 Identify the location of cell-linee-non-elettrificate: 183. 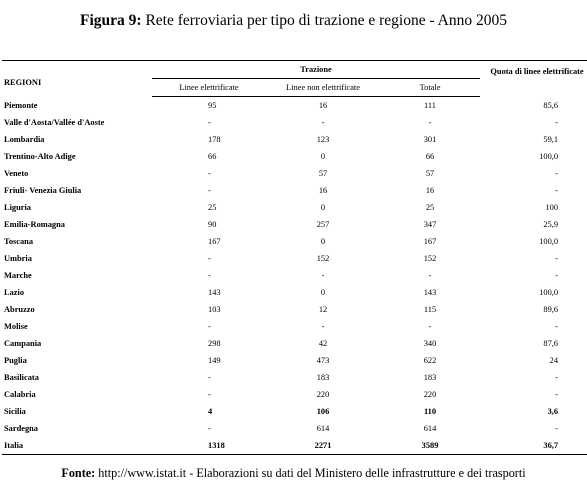
(323, 377).